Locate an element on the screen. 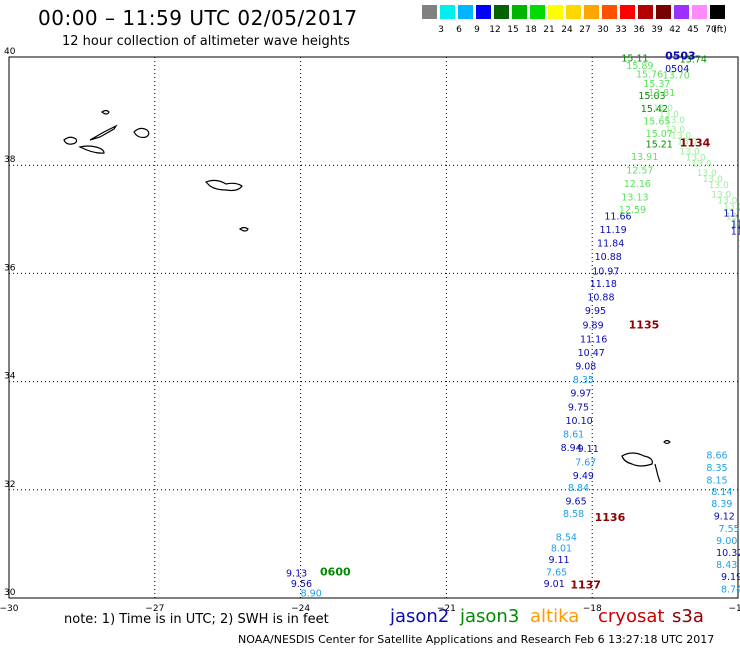 The image size is (740, 650). island-desertas is located at coordinates (657, 473).